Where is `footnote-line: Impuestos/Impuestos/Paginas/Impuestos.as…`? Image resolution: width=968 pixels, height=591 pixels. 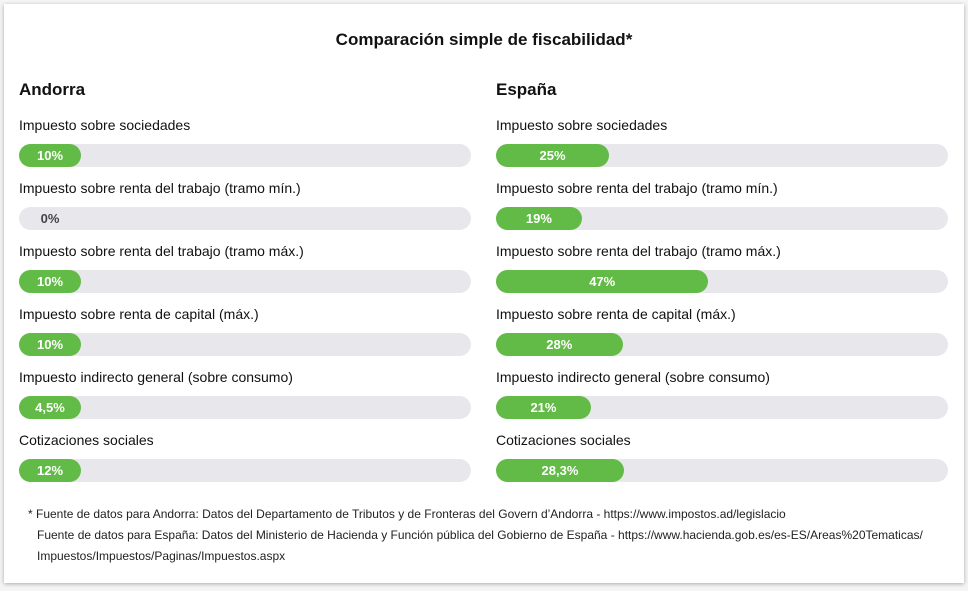 footnote-line: Impuestos/Impuestos/Paginas/Impuestos.as… is located at coordinates (161, 556).